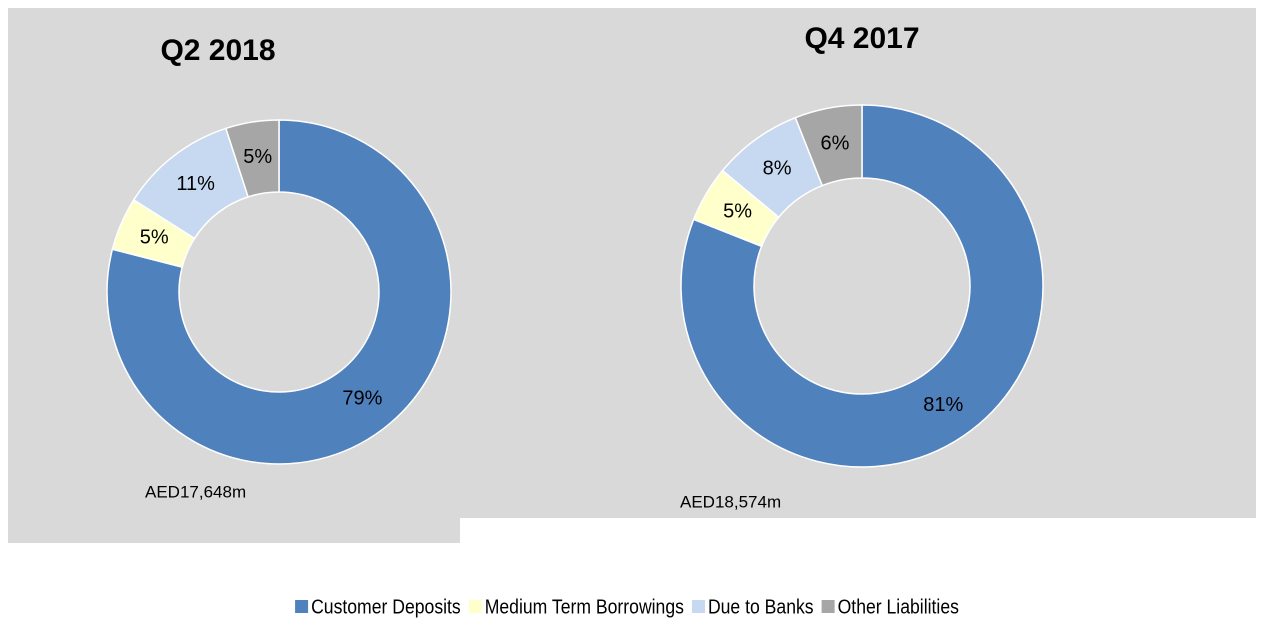 The width and height of the screenshot is (1262, 620). Describe the element at coordinates (898, 607) in the screenshot. I see `legend-label: Other Liabilities` at that location.